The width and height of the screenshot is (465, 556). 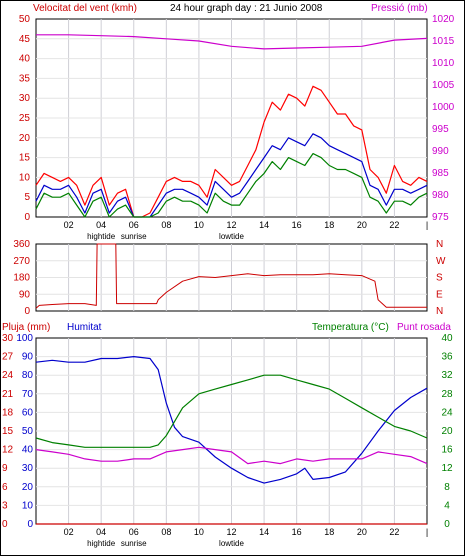 I want to click on thermo-xtick-20: 20, so click(x=362, y=532).